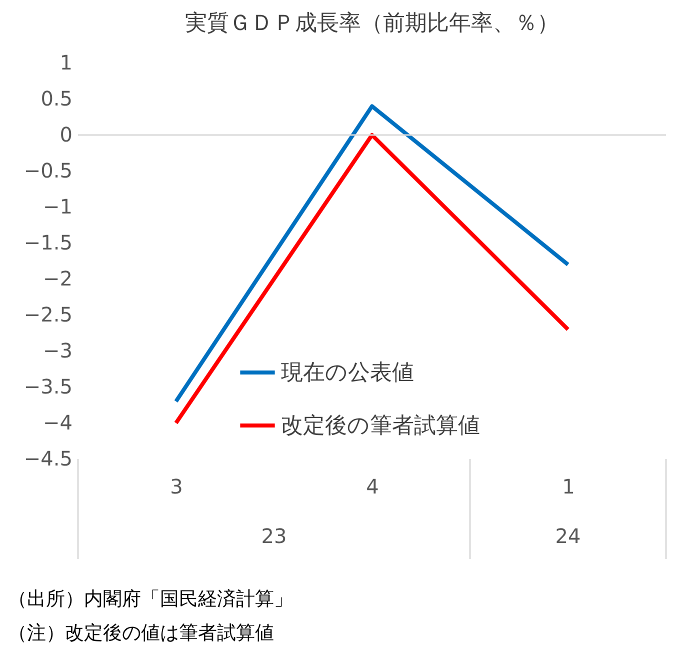 This screenshot has height=660, width=682. Describe the element at coordinates (48, 458) in the screenshot. I see `y-tick-label: −4.5` at that location.